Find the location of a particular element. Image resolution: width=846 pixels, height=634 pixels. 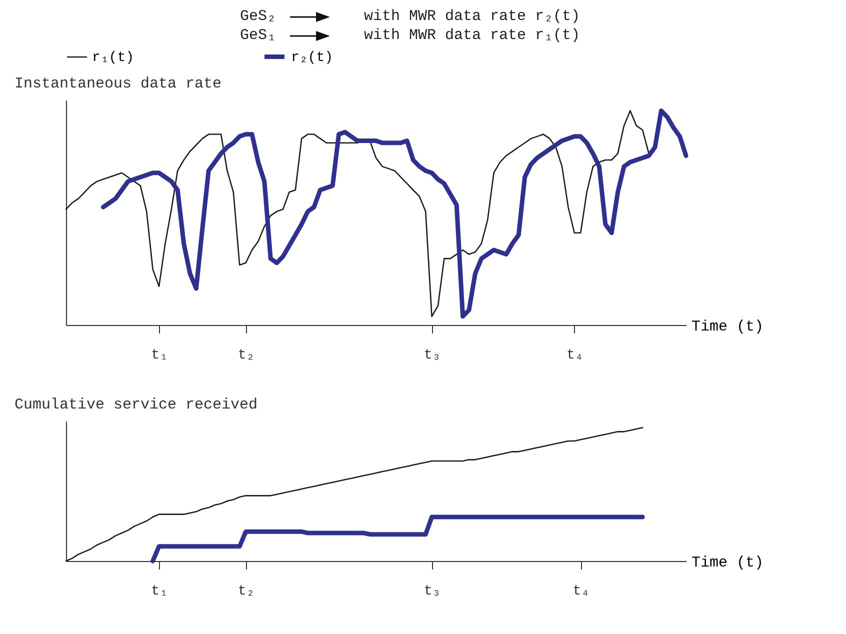

text: GeS₂ is located at coordinates (258, 16).